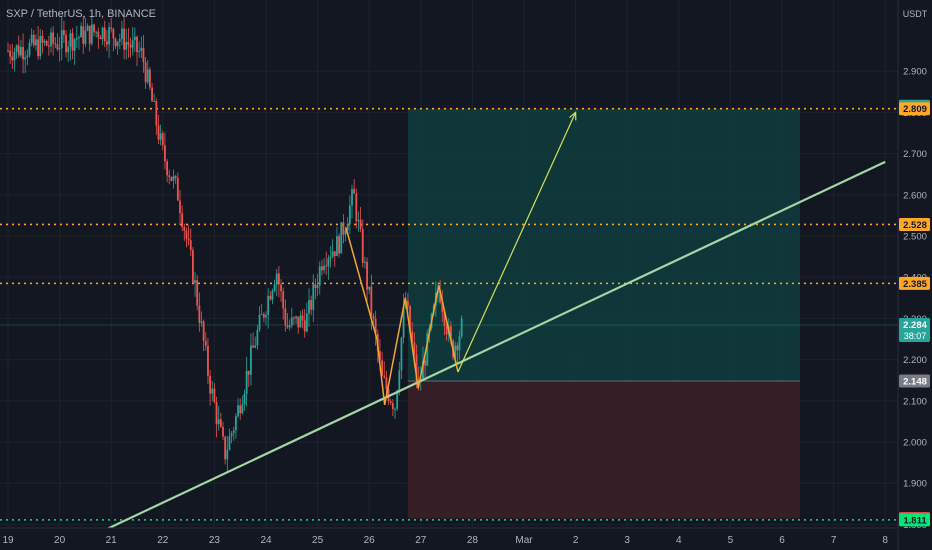 The image size is (932, 550). I want to click on time-tick-label: 28, so click(473, 540).